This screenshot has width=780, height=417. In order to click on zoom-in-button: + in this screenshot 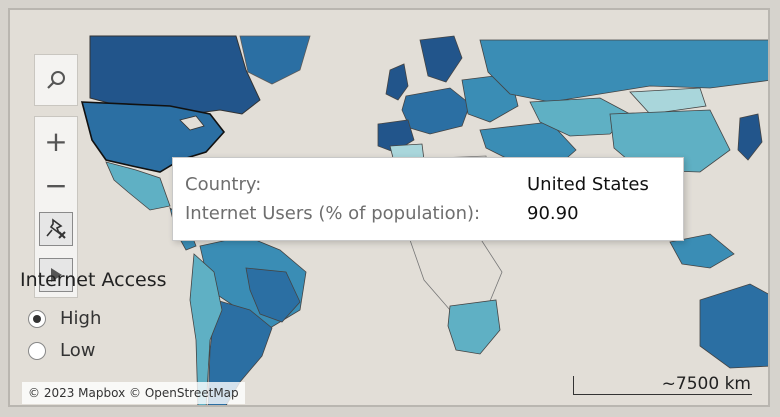, I will do `click(56, 141)`.